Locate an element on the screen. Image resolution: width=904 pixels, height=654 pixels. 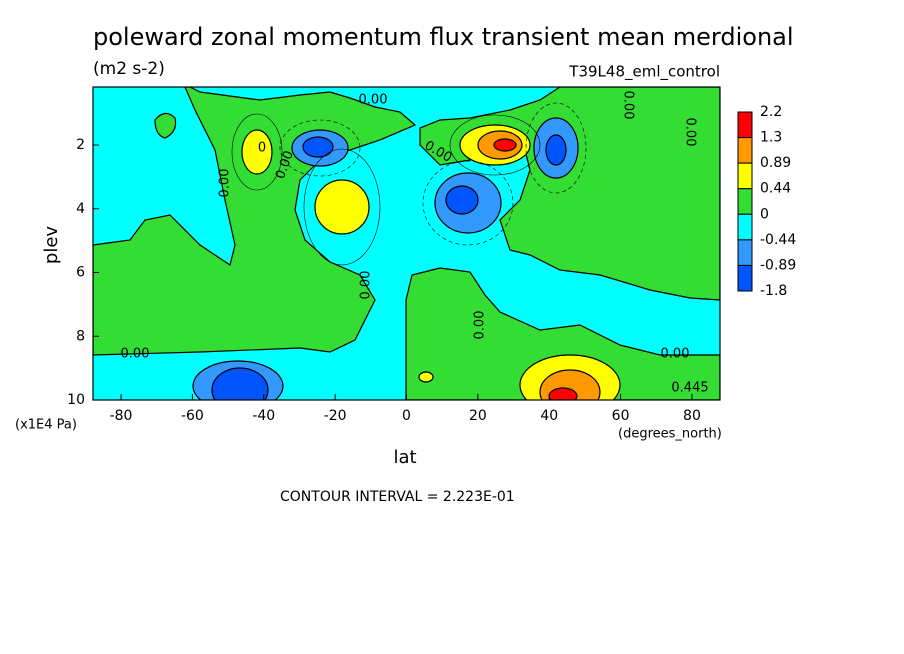
colorbar-label: -0.44 is located at coordinates (778, 240).